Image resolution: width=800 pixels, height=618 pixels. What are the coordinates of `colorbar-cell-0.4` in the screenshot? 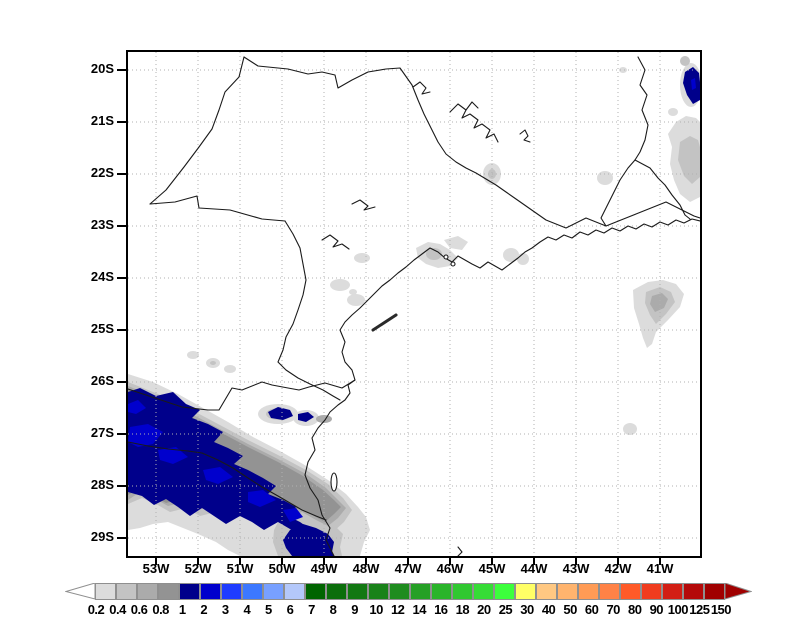 It's located at (126, 591).